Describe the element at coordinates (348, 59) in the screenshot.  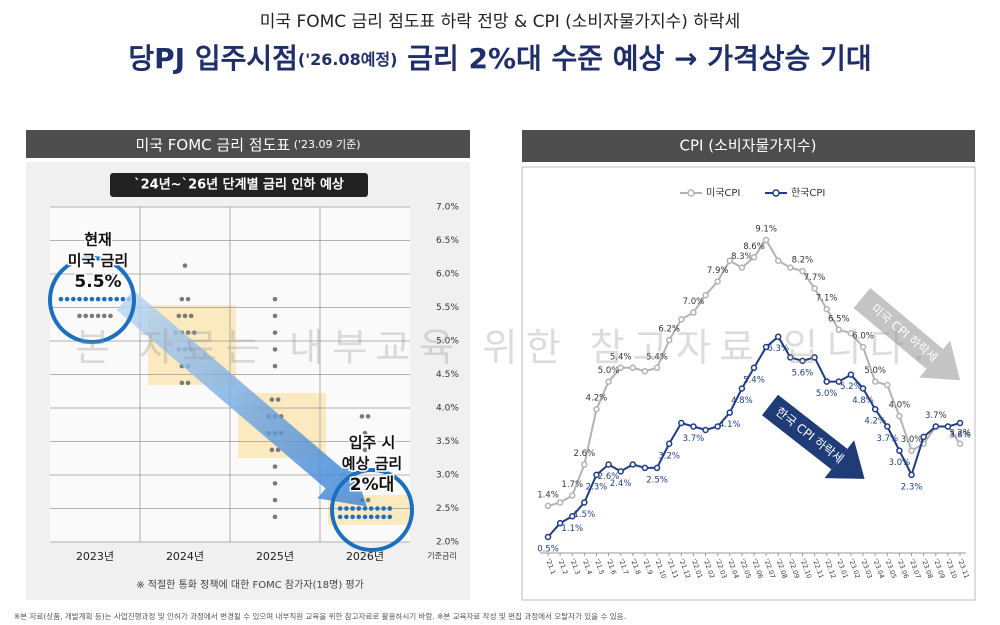
I see `title-part: ('26.08예정)` at that location.